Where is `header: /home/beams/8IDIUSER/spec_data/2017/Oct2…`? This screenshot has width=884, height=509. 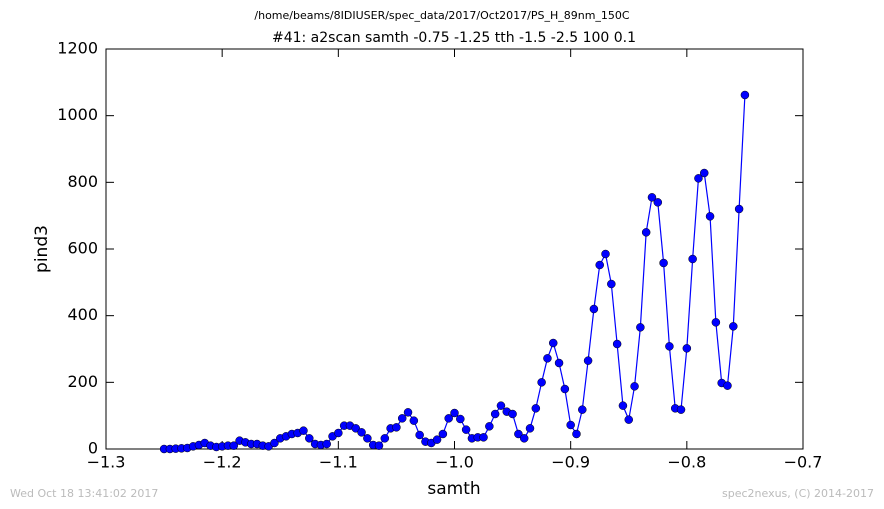 header: /home/beams/8IDIUSER/spec_data/2017/Oct2… is located at coordinates (442, 15).